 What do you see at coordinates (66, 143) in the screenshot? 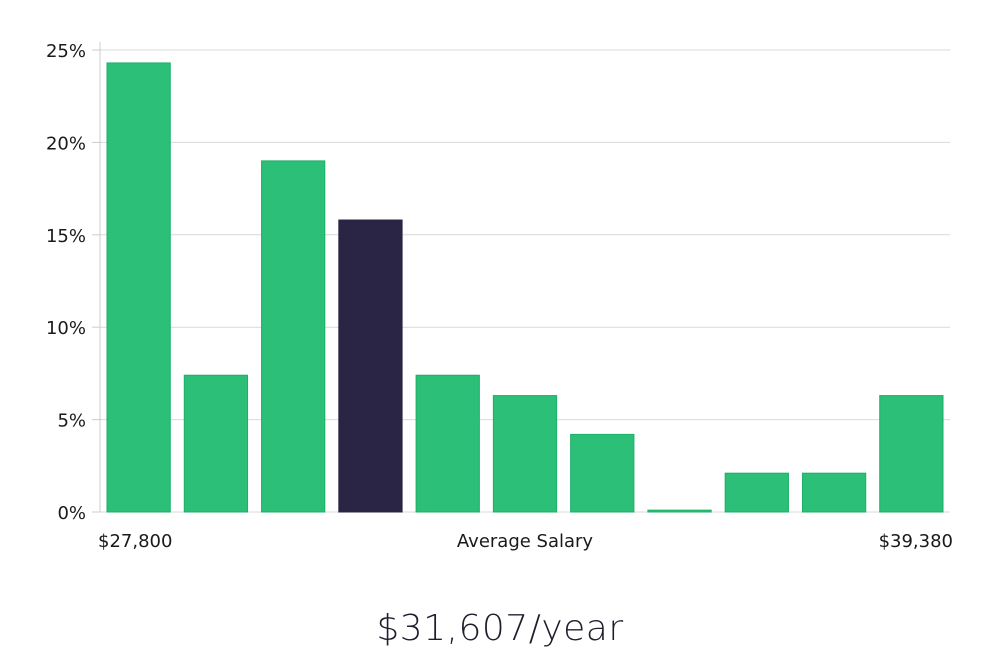
I see `y-tick-label: 20%` at bounding box center [66, 143].